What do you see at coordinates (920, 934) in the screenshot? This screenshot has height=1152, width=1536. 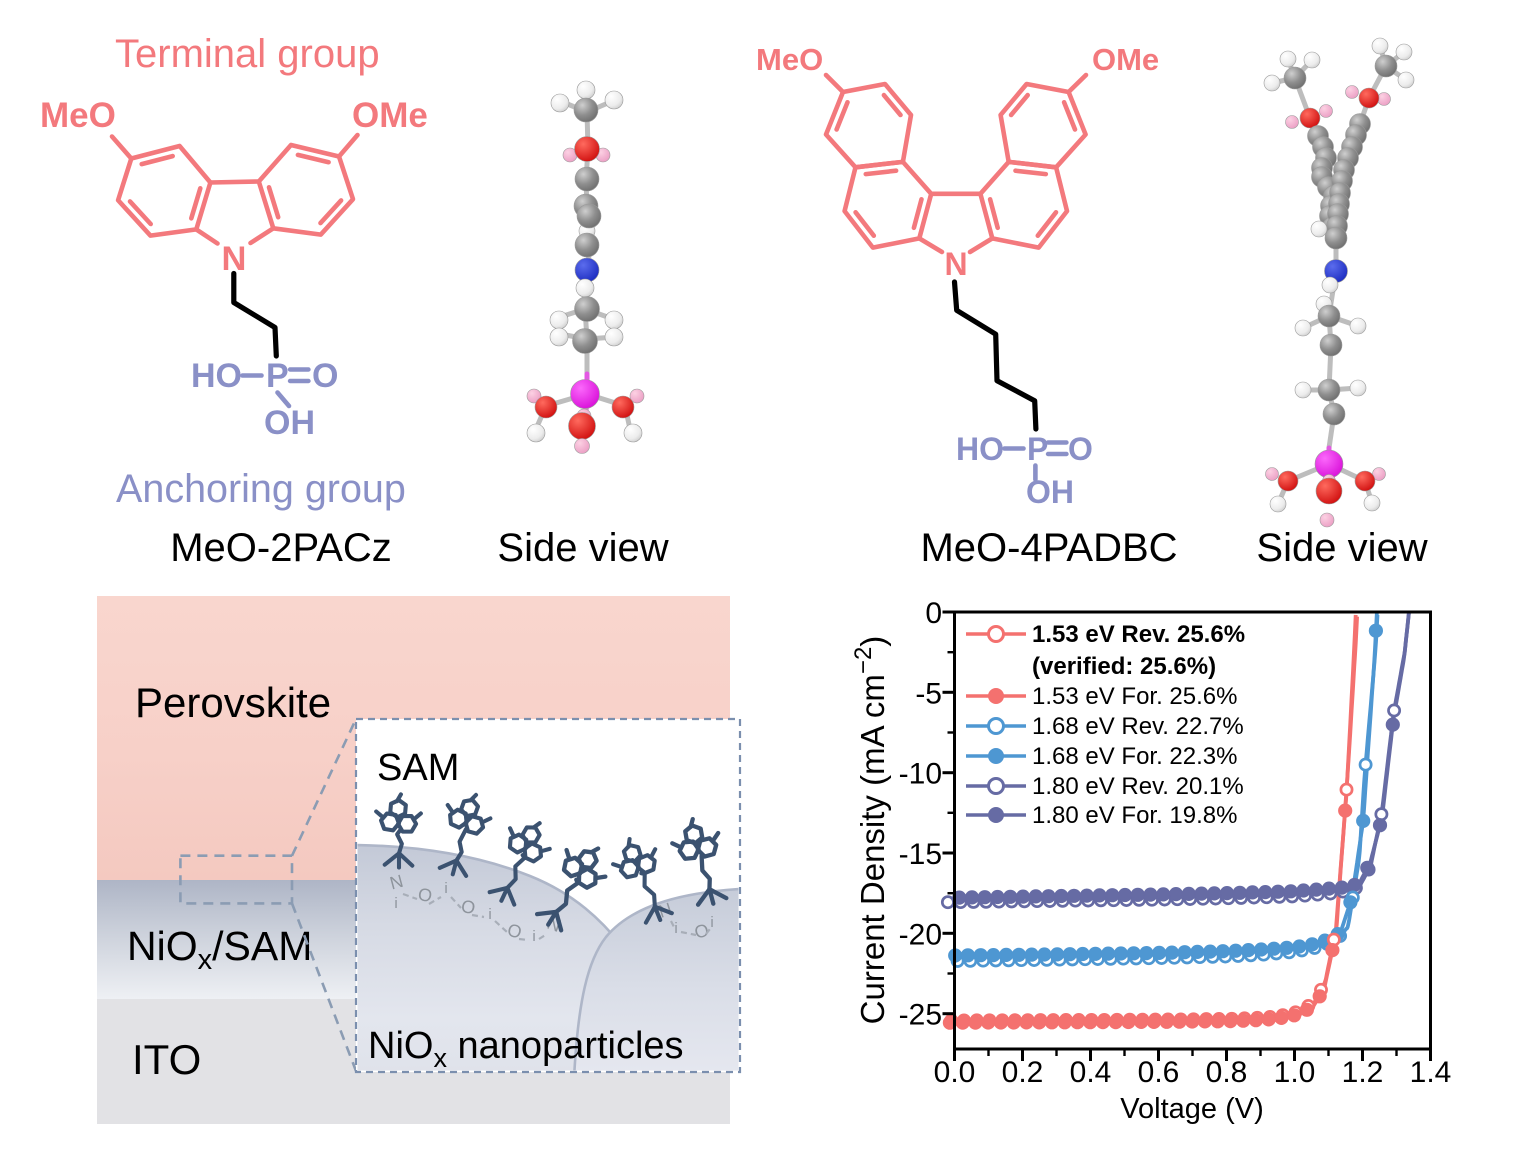 I see `svg-text: -20` at bounding box center [920, 934].